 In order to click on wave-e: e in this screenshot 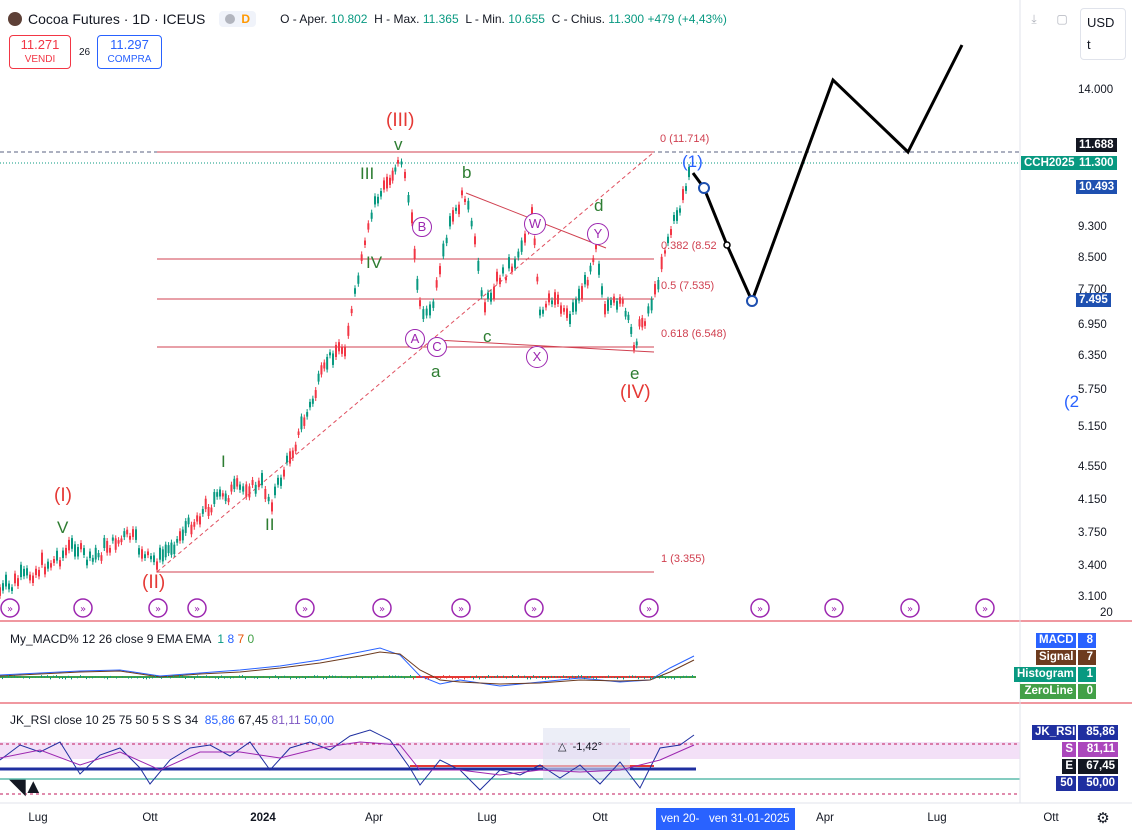, I will do `click(635, 373)`.